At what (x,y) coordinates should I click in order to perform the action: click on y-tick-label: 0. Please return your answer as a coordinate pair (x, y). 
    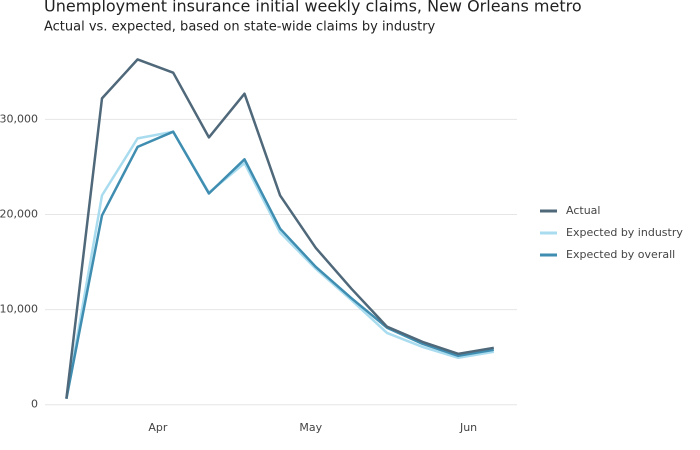
    Looking at the image, I should click on (34, 404).